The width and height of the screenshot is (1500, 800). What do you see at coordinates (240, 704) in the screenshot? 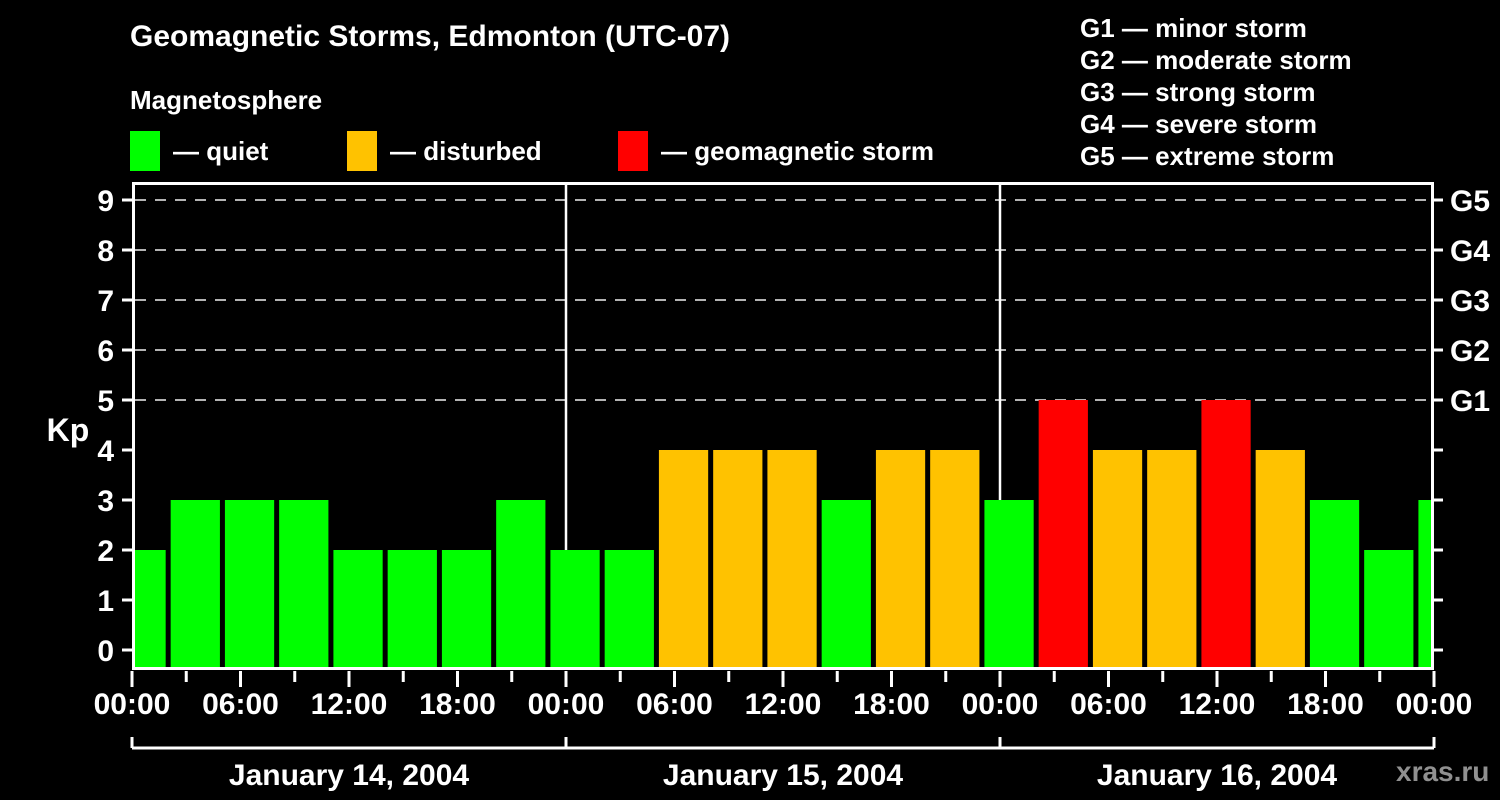
I see `x-tick-label-h6: 06:00` at bounding box center [240, 704].